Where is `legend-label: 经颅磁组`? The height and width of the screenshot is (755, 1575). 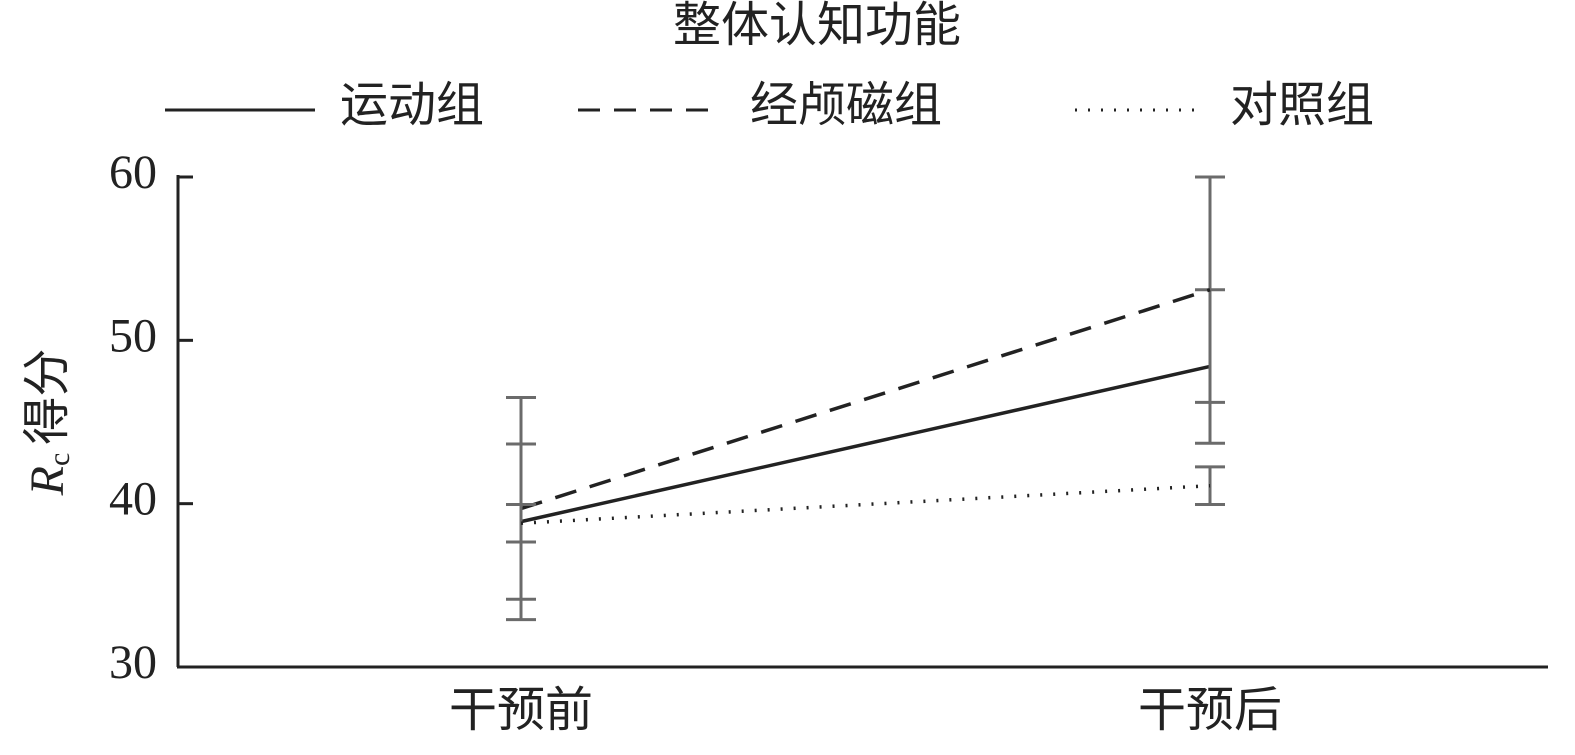 legend-label: 经颅磁组 is located at coordinates (846, 105).